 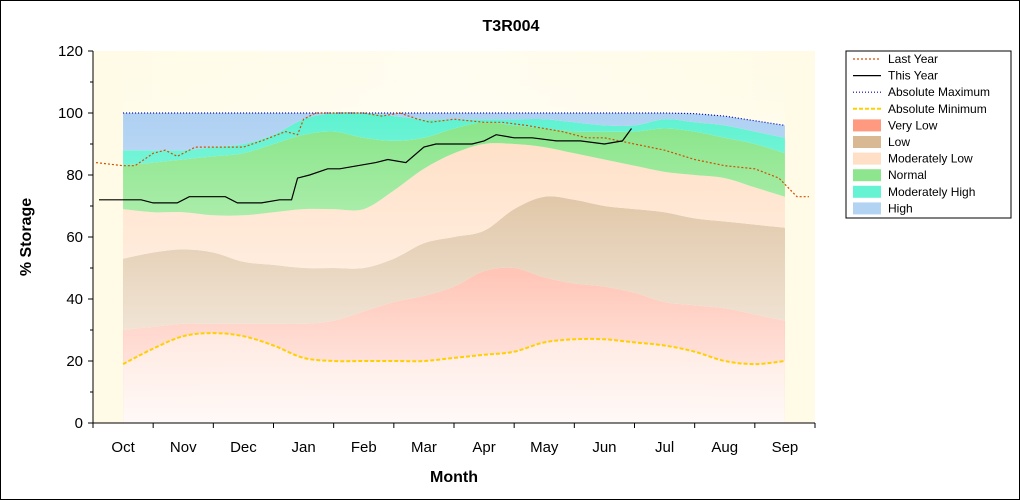 What do you see at coordinates (867, 158) in the screenshot?
I see `legend-swatch-moderately-low` at bounding box center [867, 158].